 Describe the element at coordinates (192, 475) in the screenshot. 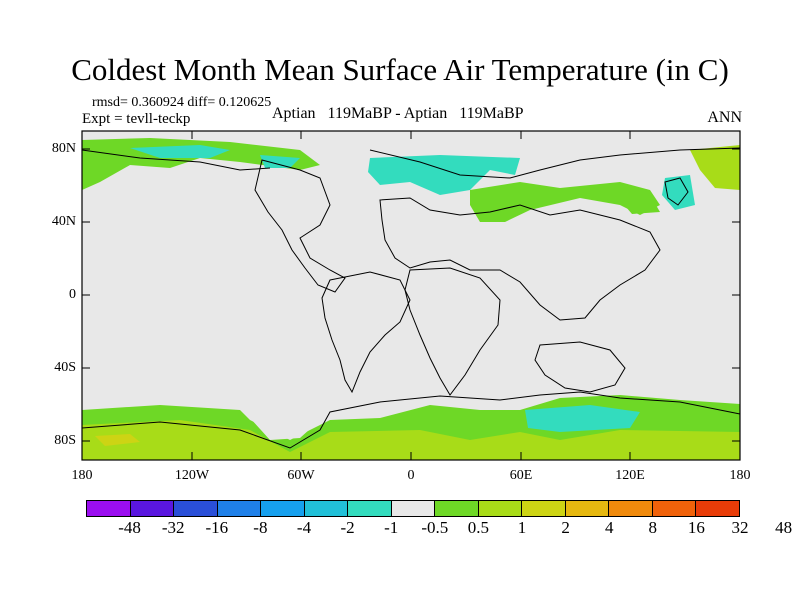

I see `x-tick-label: 120W` at that location.